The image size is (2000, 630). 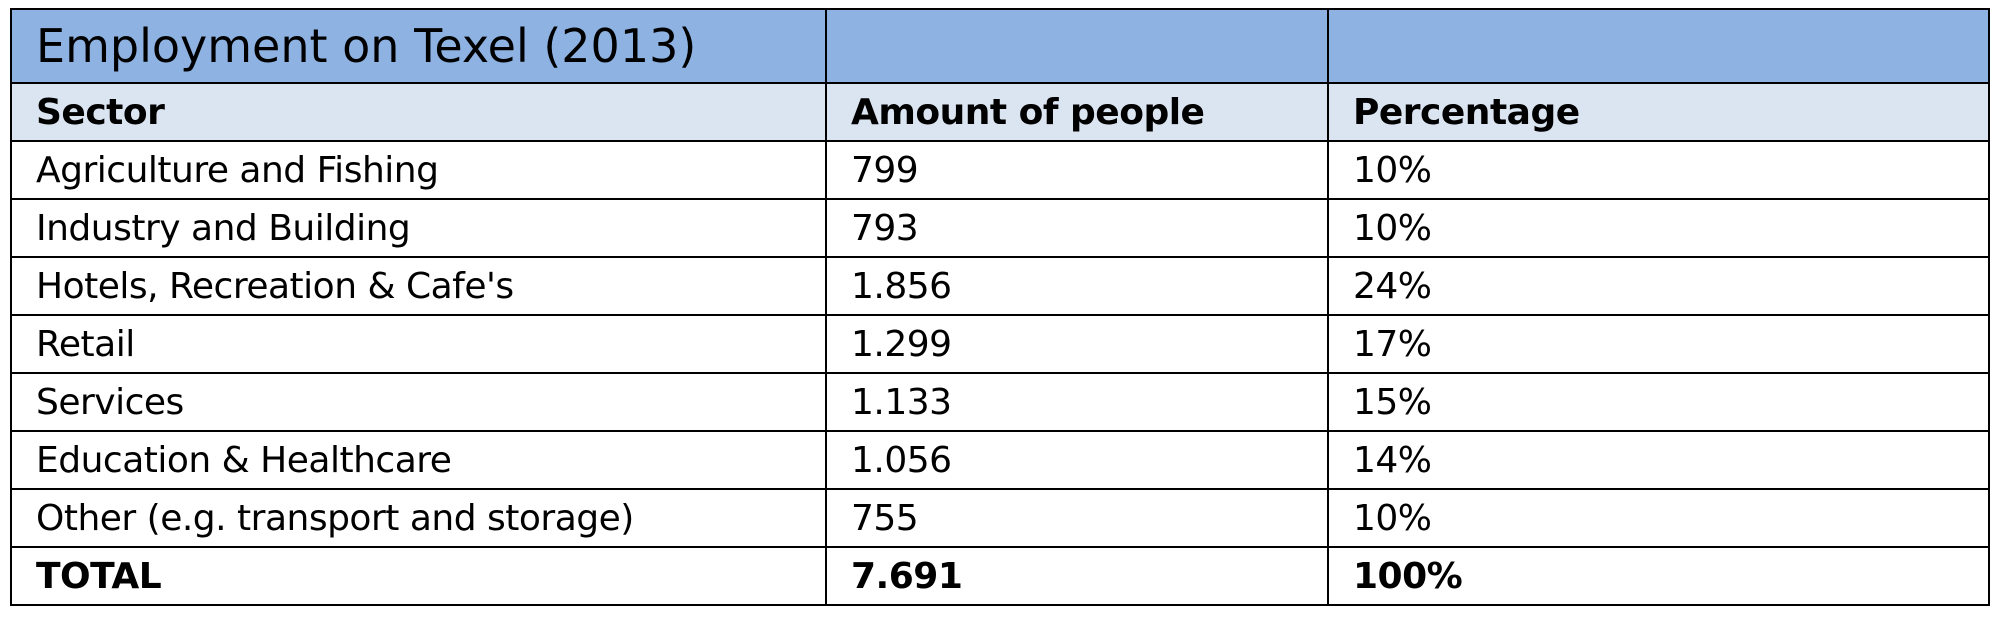 I want to click on table-row: Education & Healthcare 1.056 14%, so click(x=1000, y=460).